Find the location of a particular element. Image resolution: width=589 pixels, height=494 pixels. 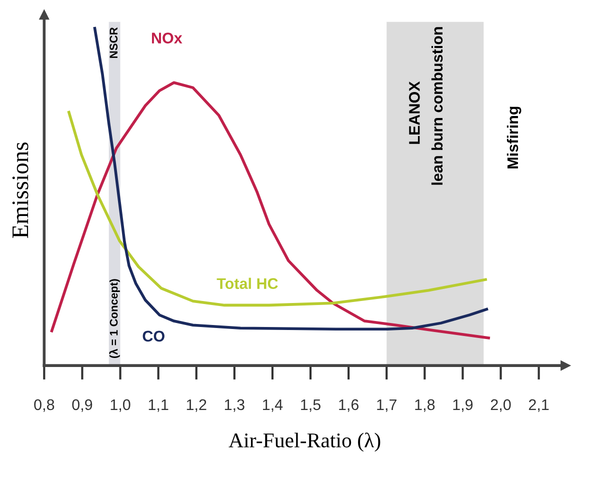

annotation: lean burn combustion is located at coordinates (437, 106).